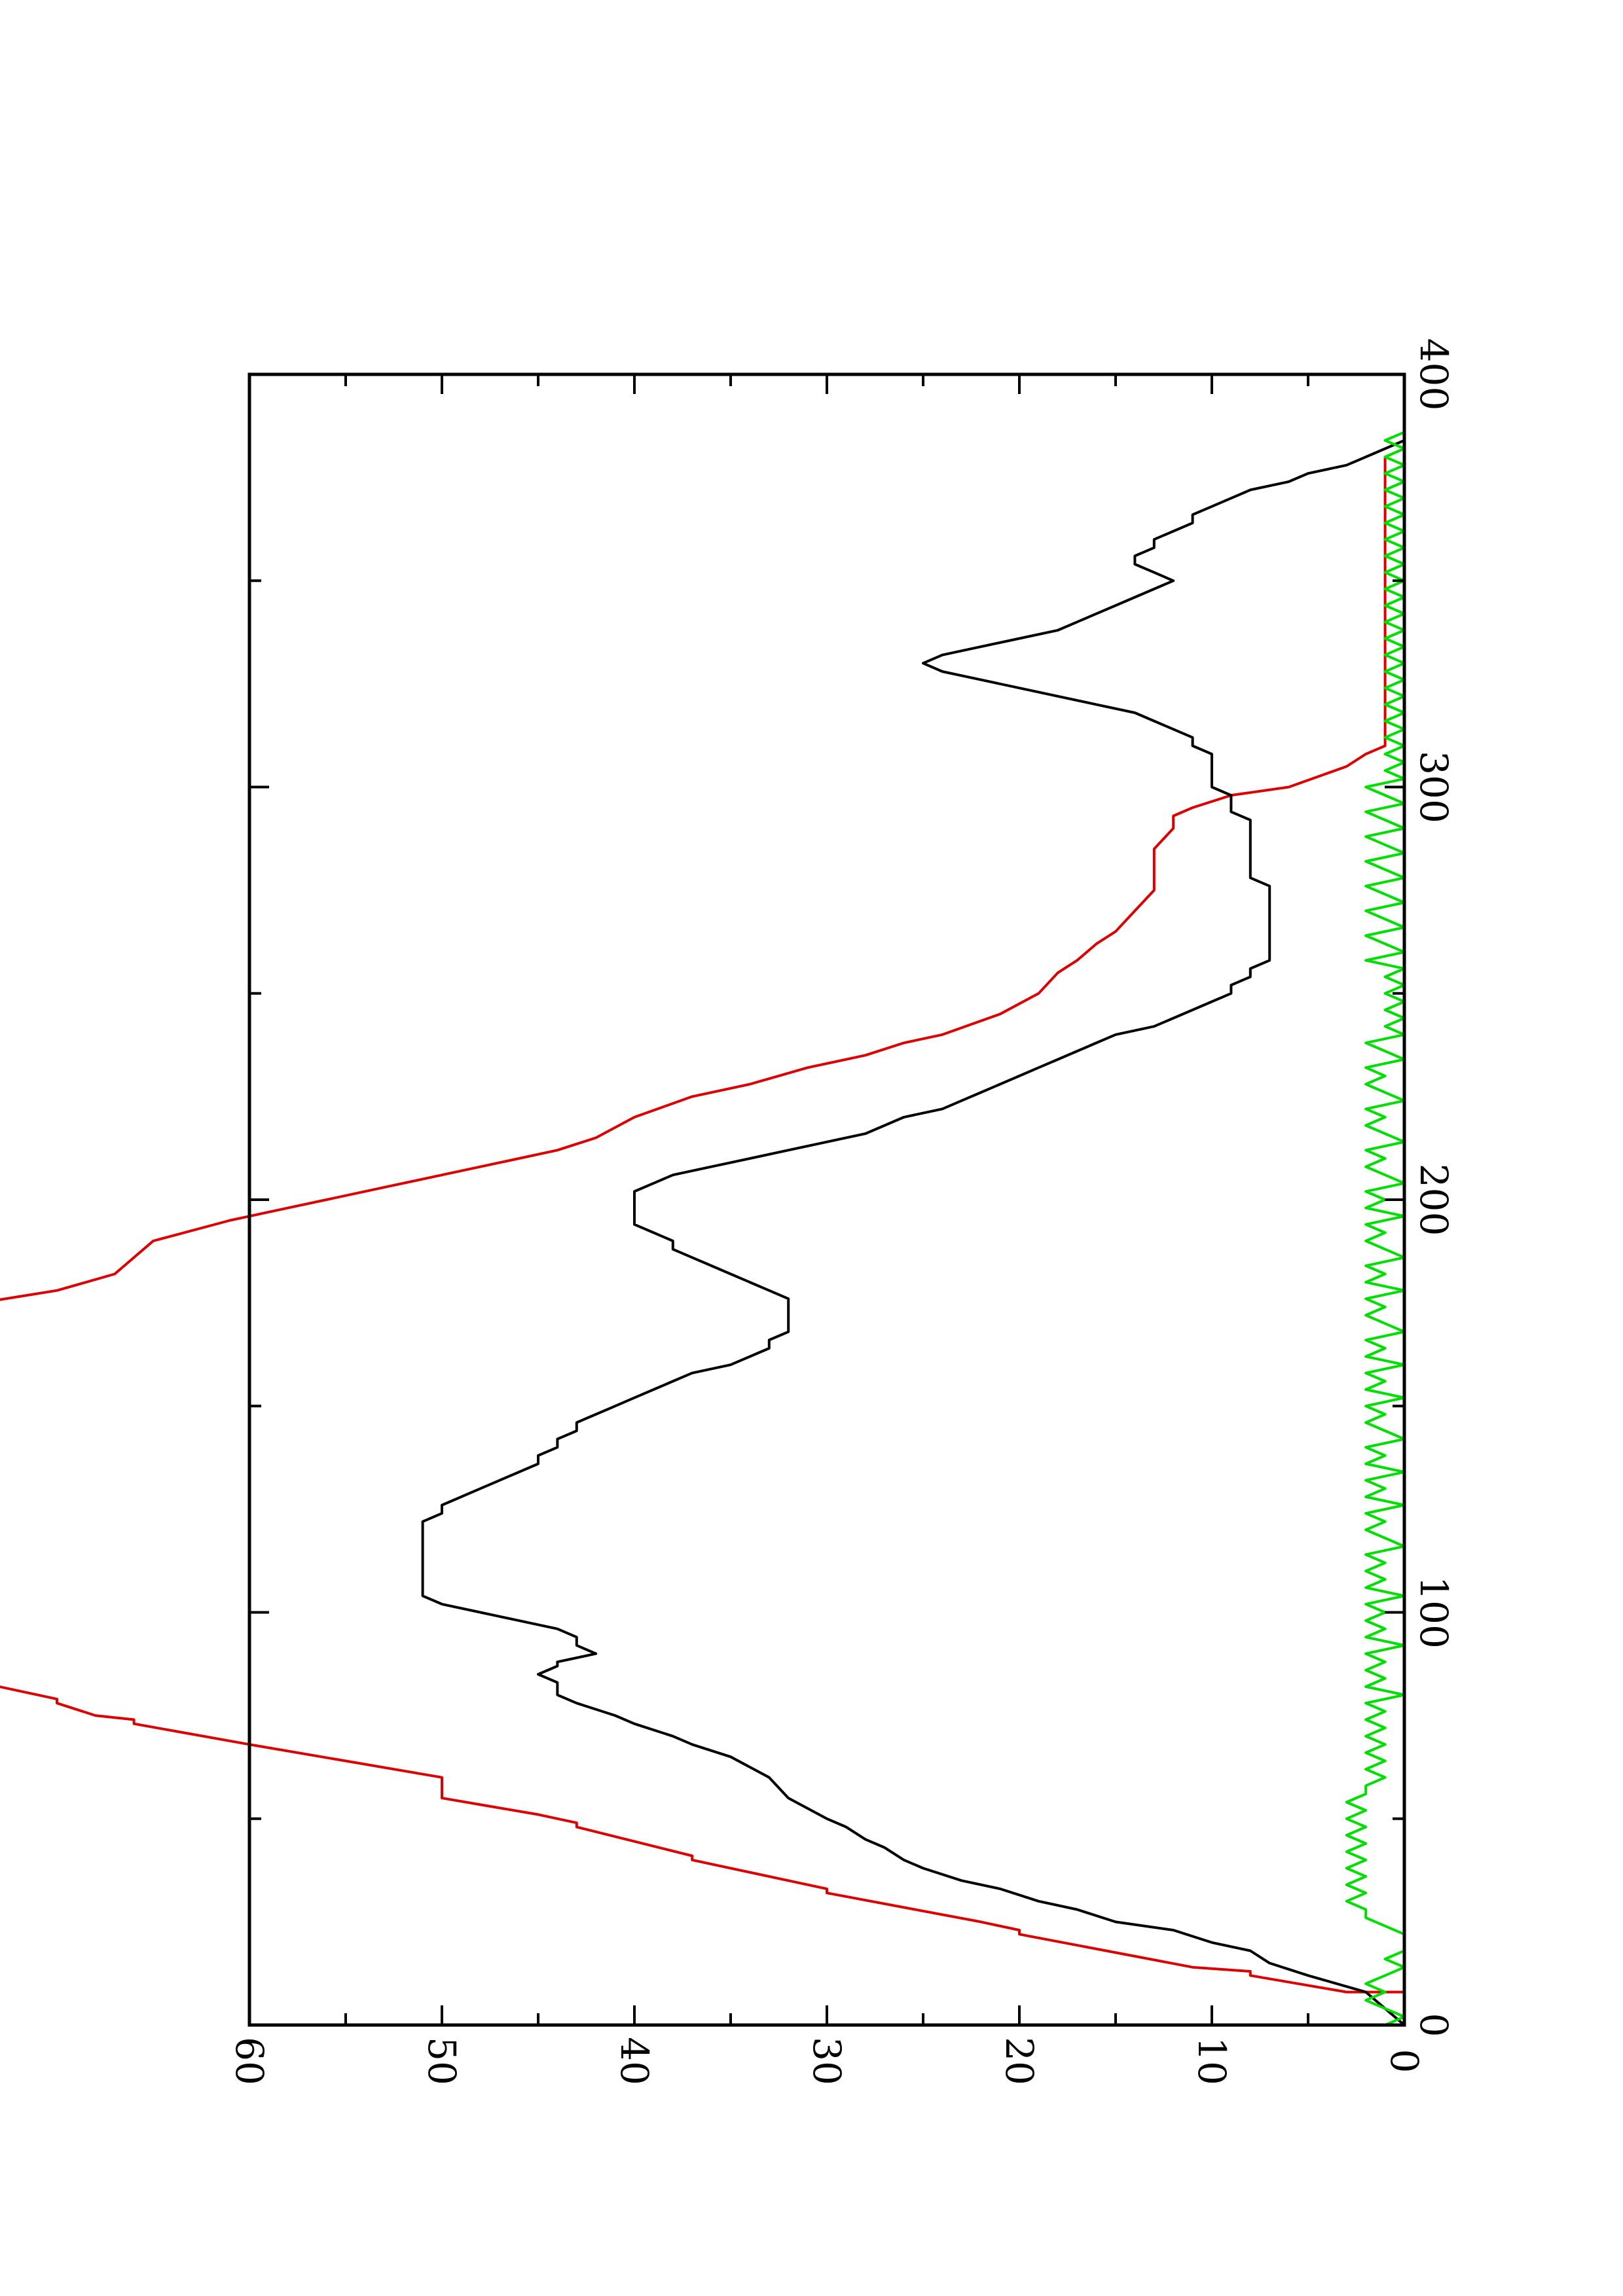 This screenshot has height=2296, width=1623. I want to click on y-tick-label: 0, so click(1404, 2061).